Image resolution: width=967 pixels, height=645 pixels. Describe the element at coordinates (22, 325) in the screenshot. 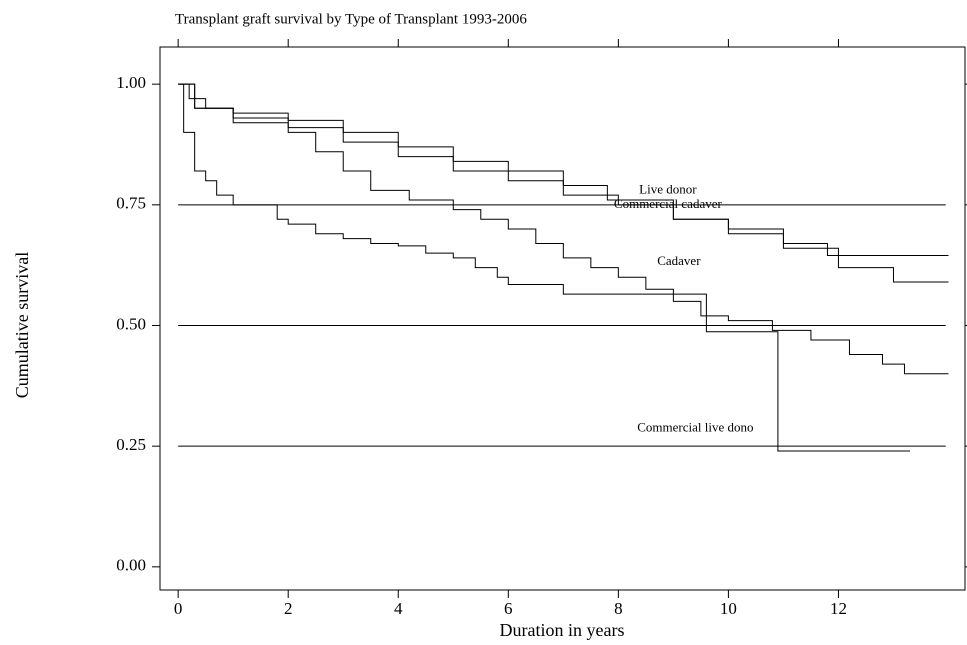

I see `y-axis-label: Cumulative survival` at that location.